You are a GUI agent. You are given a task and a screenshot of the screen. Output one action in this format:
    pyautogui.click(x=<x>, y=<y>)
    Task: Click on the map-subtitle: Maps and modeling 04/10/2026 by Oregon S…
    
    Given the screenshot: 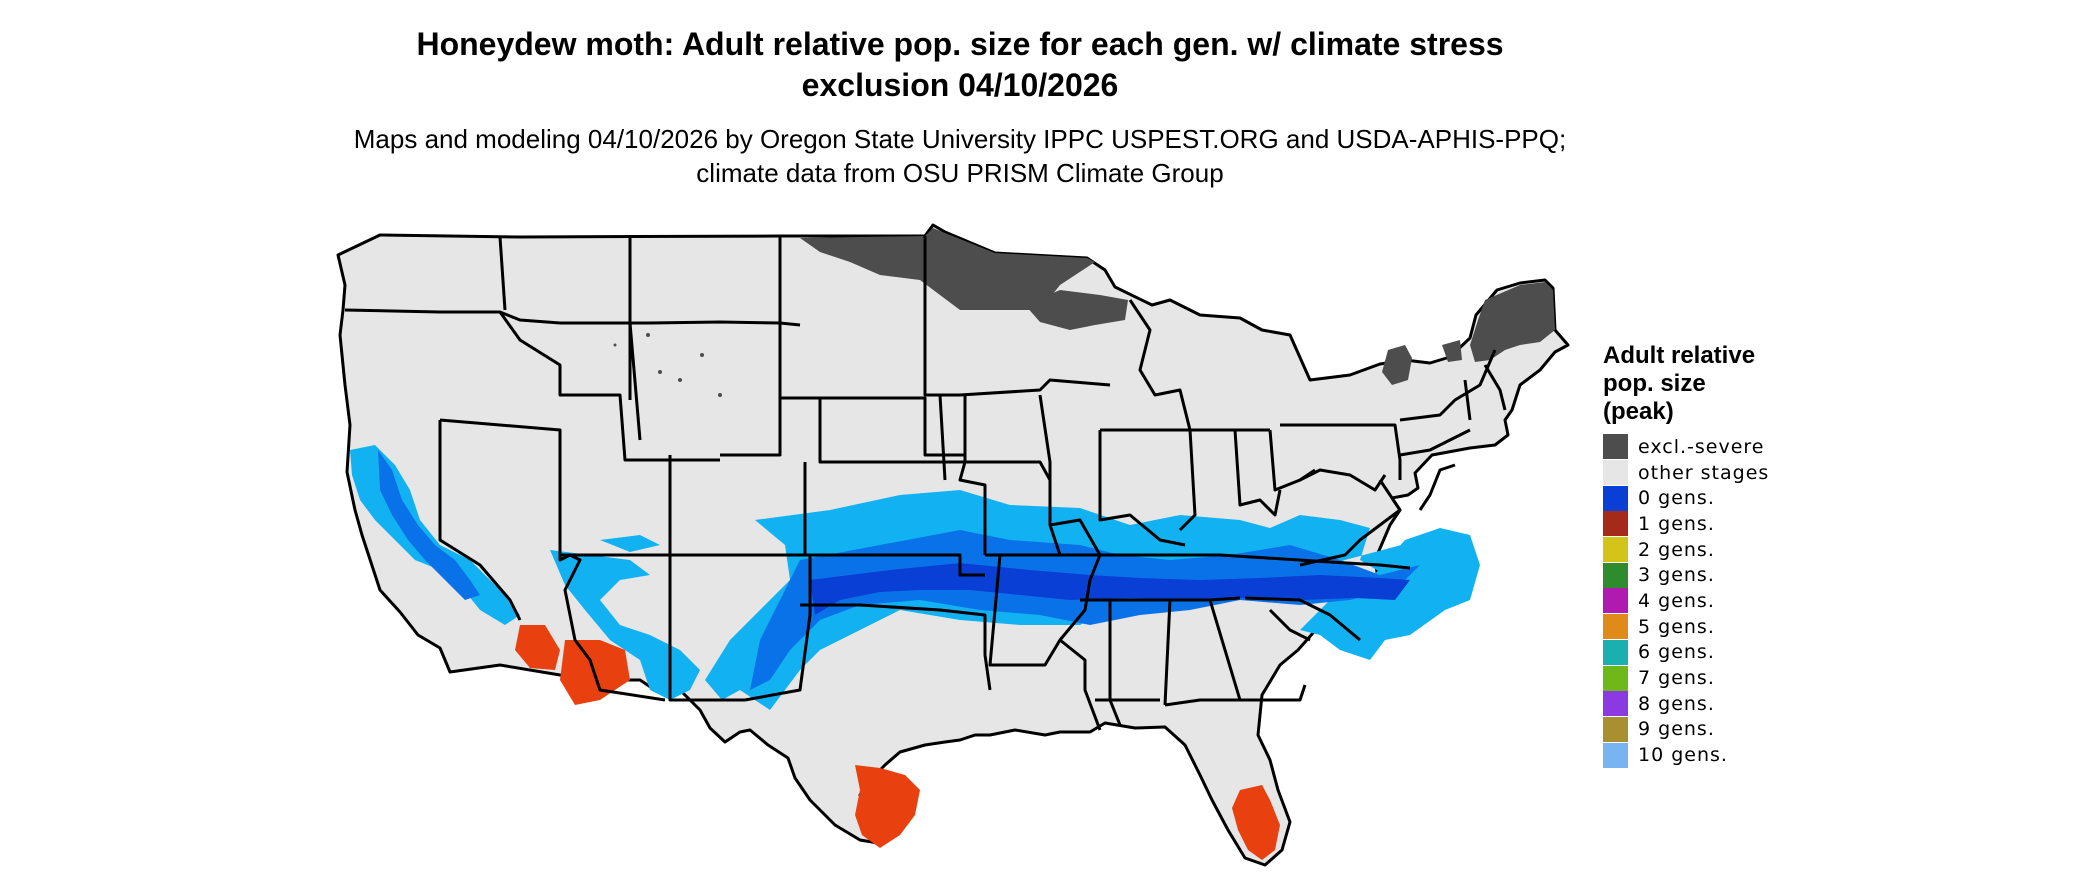 What is the action you would take?
    pyautogui.click(x=960, y=156)
    